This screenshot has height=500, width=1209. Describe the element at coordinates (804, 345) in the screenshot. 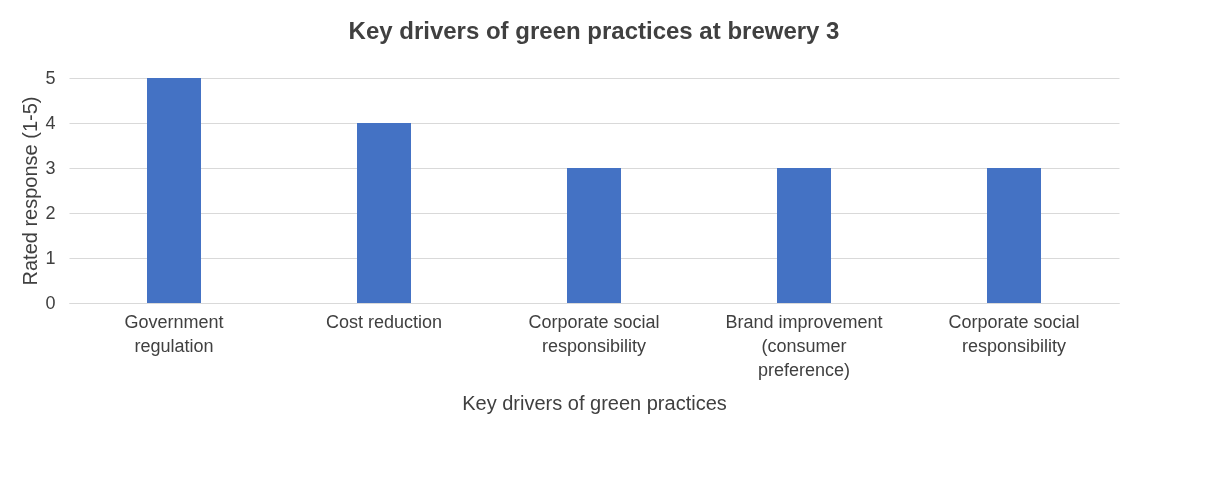

I see `x-tick-label: Brand improvement (consumer preference)` at that location.